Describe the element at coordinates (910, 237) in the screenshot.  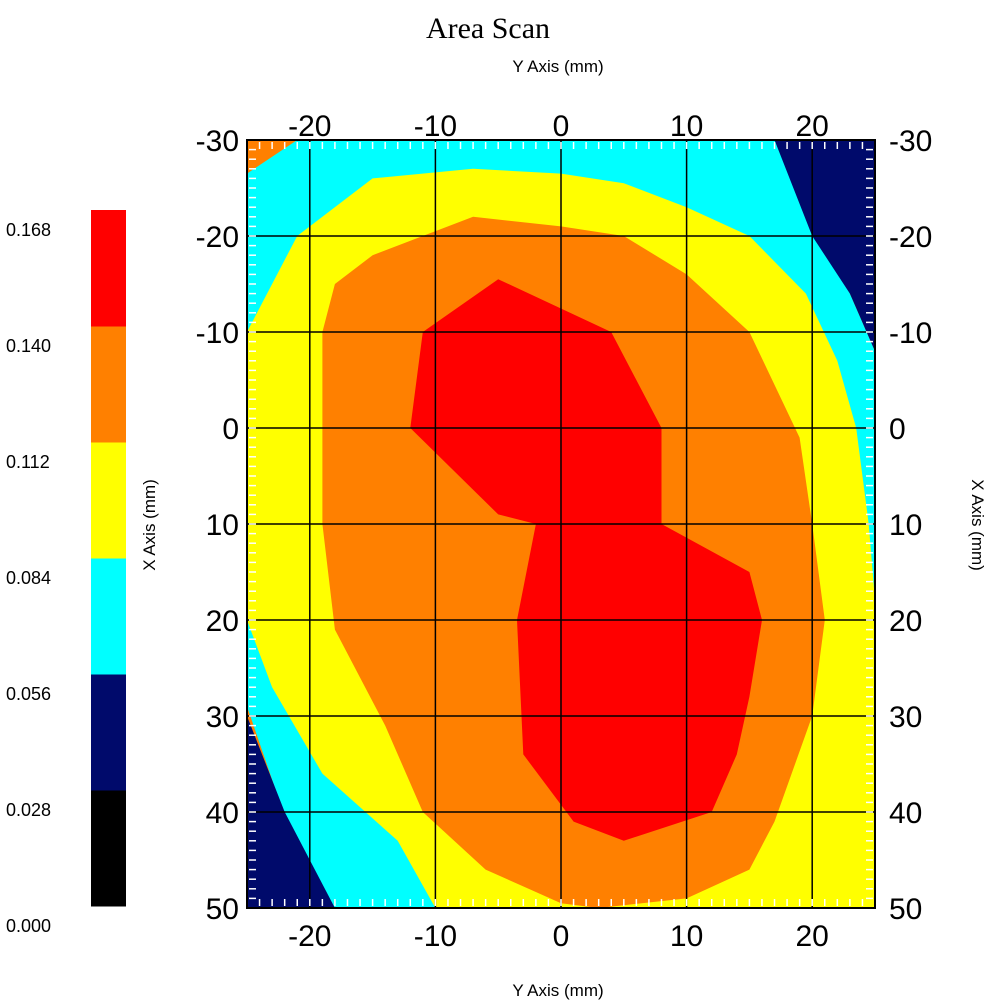
I see `right-tick-label: -20` at that location.